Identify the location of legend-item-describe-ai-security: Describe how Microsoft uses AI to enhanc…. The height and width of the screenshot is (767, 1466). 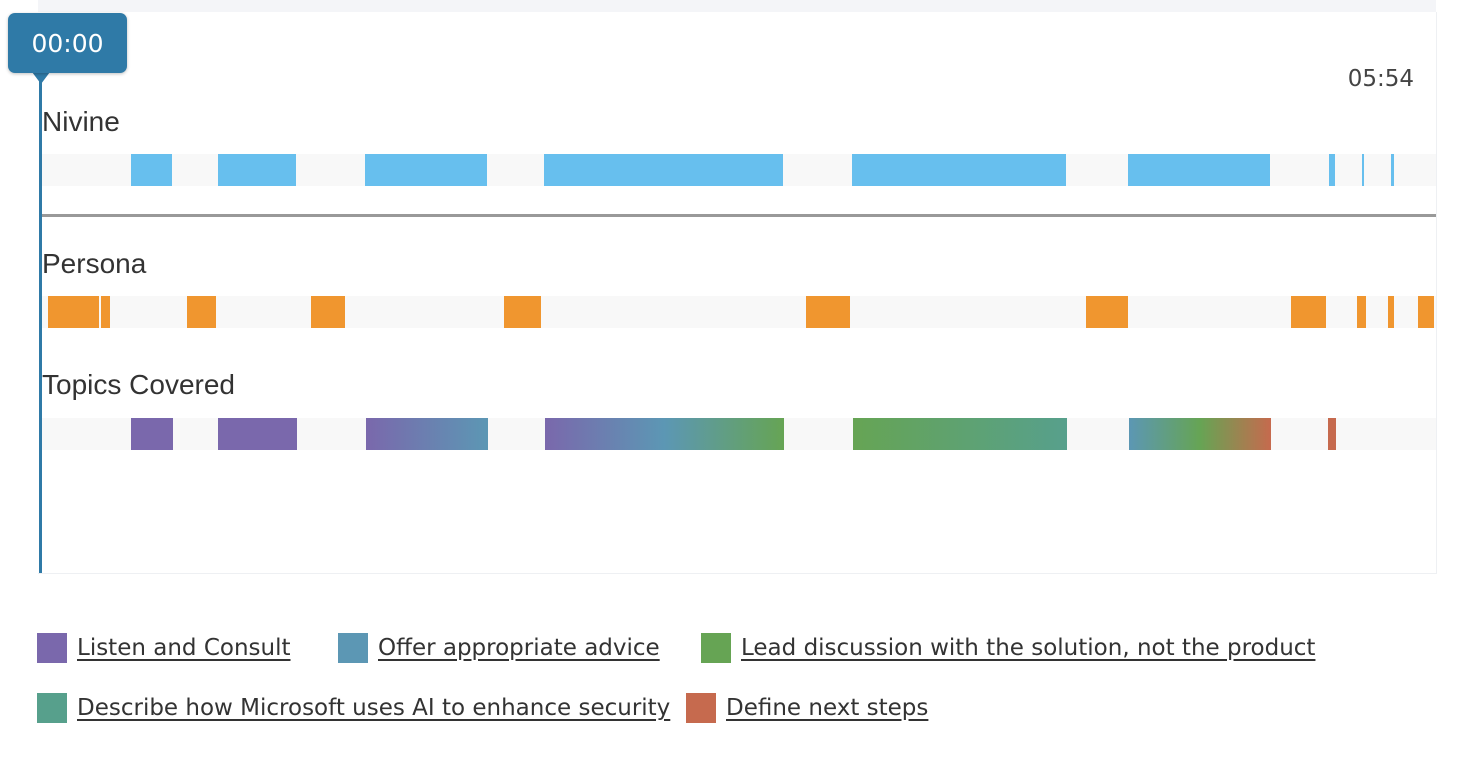
(353, 708).